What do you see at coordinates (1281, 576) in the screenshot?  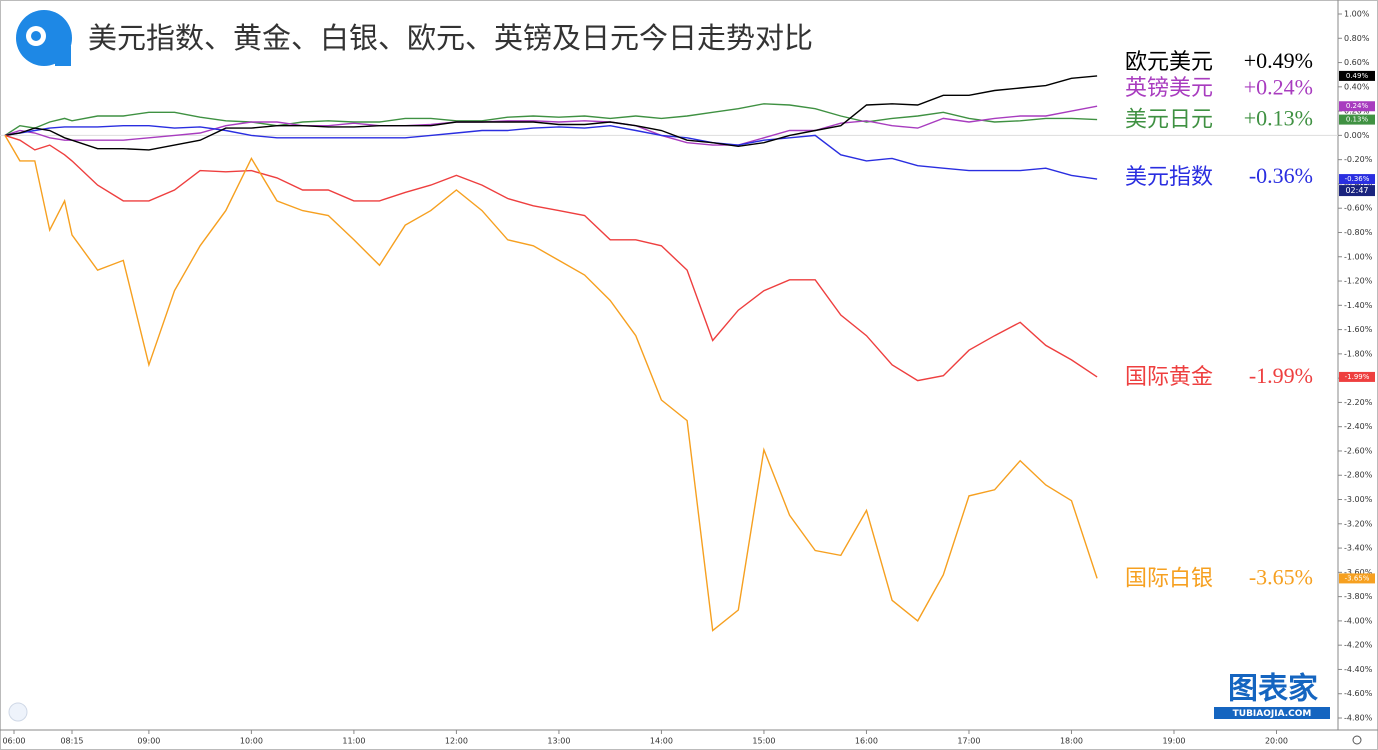 I see `end-label: -3.65%` at bounding box center [1281, 576].